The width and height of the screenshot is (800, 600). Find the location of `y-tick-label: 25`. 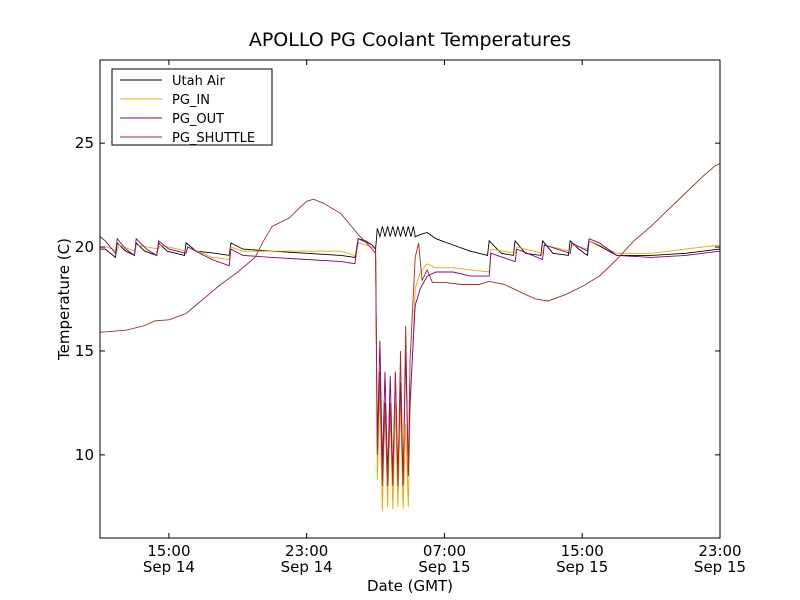

y-tick-label: 25 is located at coordinates (84, 143).